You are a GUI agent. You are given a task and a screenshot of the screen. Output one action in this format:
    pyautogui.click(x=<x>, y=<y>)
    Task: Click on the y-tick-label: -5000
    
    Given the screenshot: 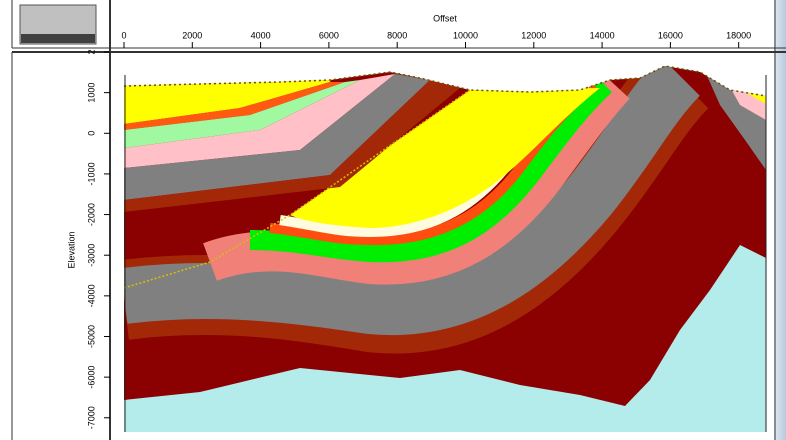 What is the action you would take?
    pyautogui.click(x=91, y=336)
    